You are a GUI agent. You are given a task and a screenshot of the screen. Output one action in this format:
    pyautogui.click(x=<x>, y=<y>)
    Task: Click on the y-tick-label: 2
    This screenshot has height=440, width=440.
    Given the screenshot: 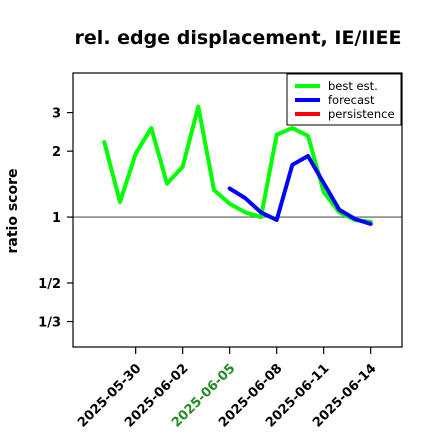 What is the action you would take?
    pyautogui.click(x=56, y=152)
    